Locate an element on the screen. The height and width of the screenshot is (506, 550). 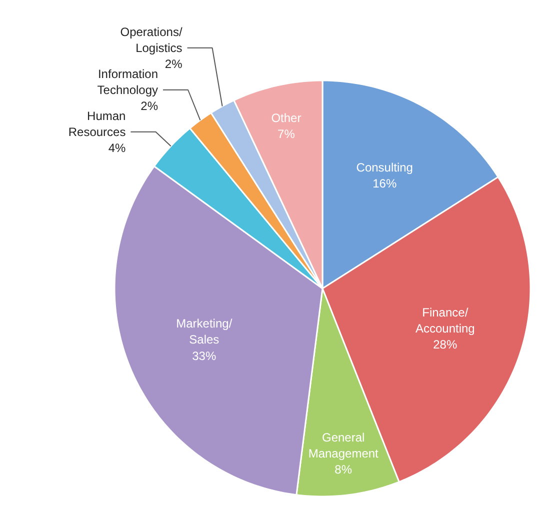
data-label: 16% is located at coordinates (384, 183).